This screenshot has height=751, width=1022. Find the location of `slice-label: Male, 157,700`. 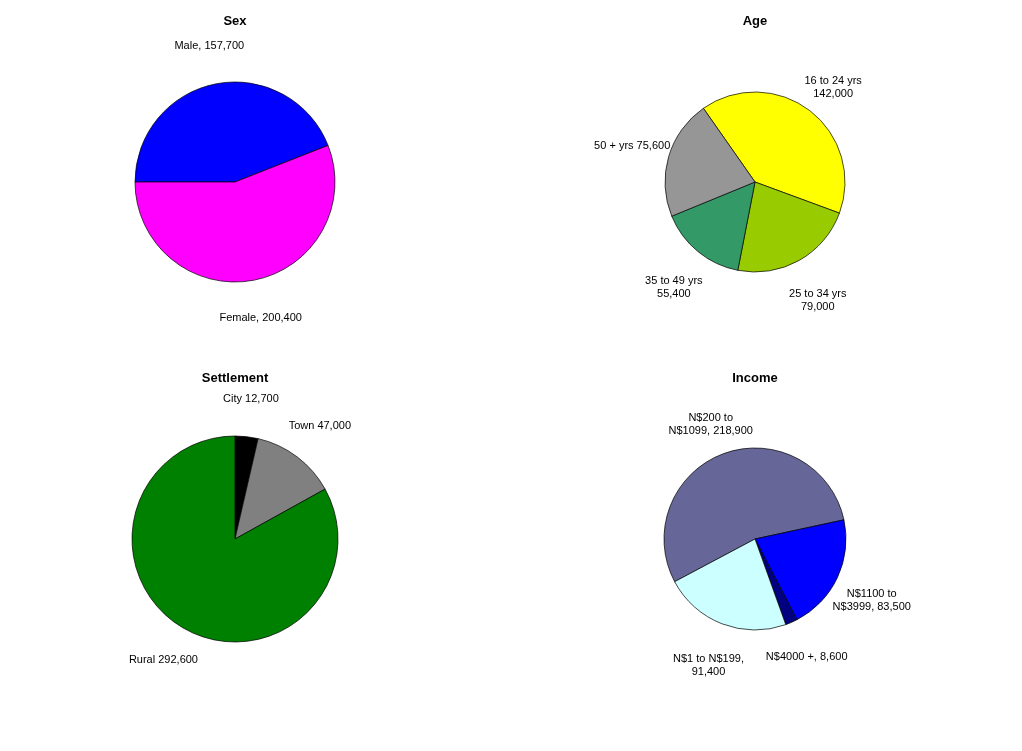

slice-label: Male, 157,700 is located at coordinates (209, 45).